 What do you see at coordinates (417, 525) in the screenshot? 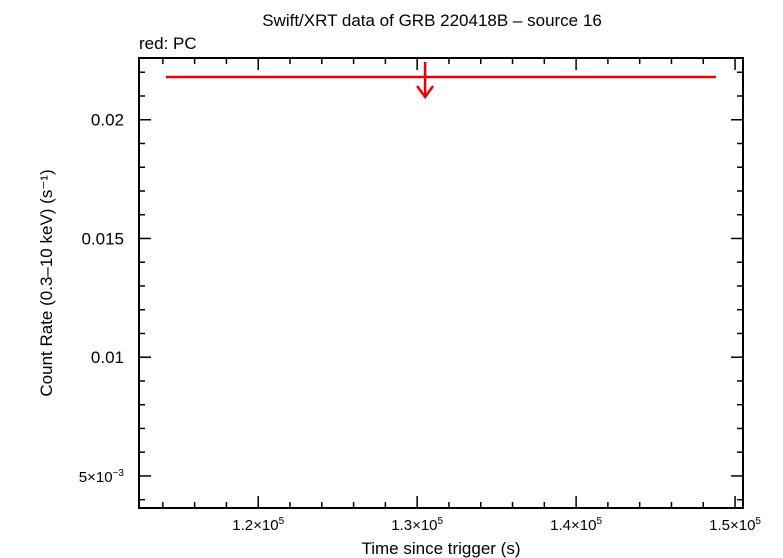
I see `x-tick-label: 1.3×10⁵` at bounding box center [417, 525].